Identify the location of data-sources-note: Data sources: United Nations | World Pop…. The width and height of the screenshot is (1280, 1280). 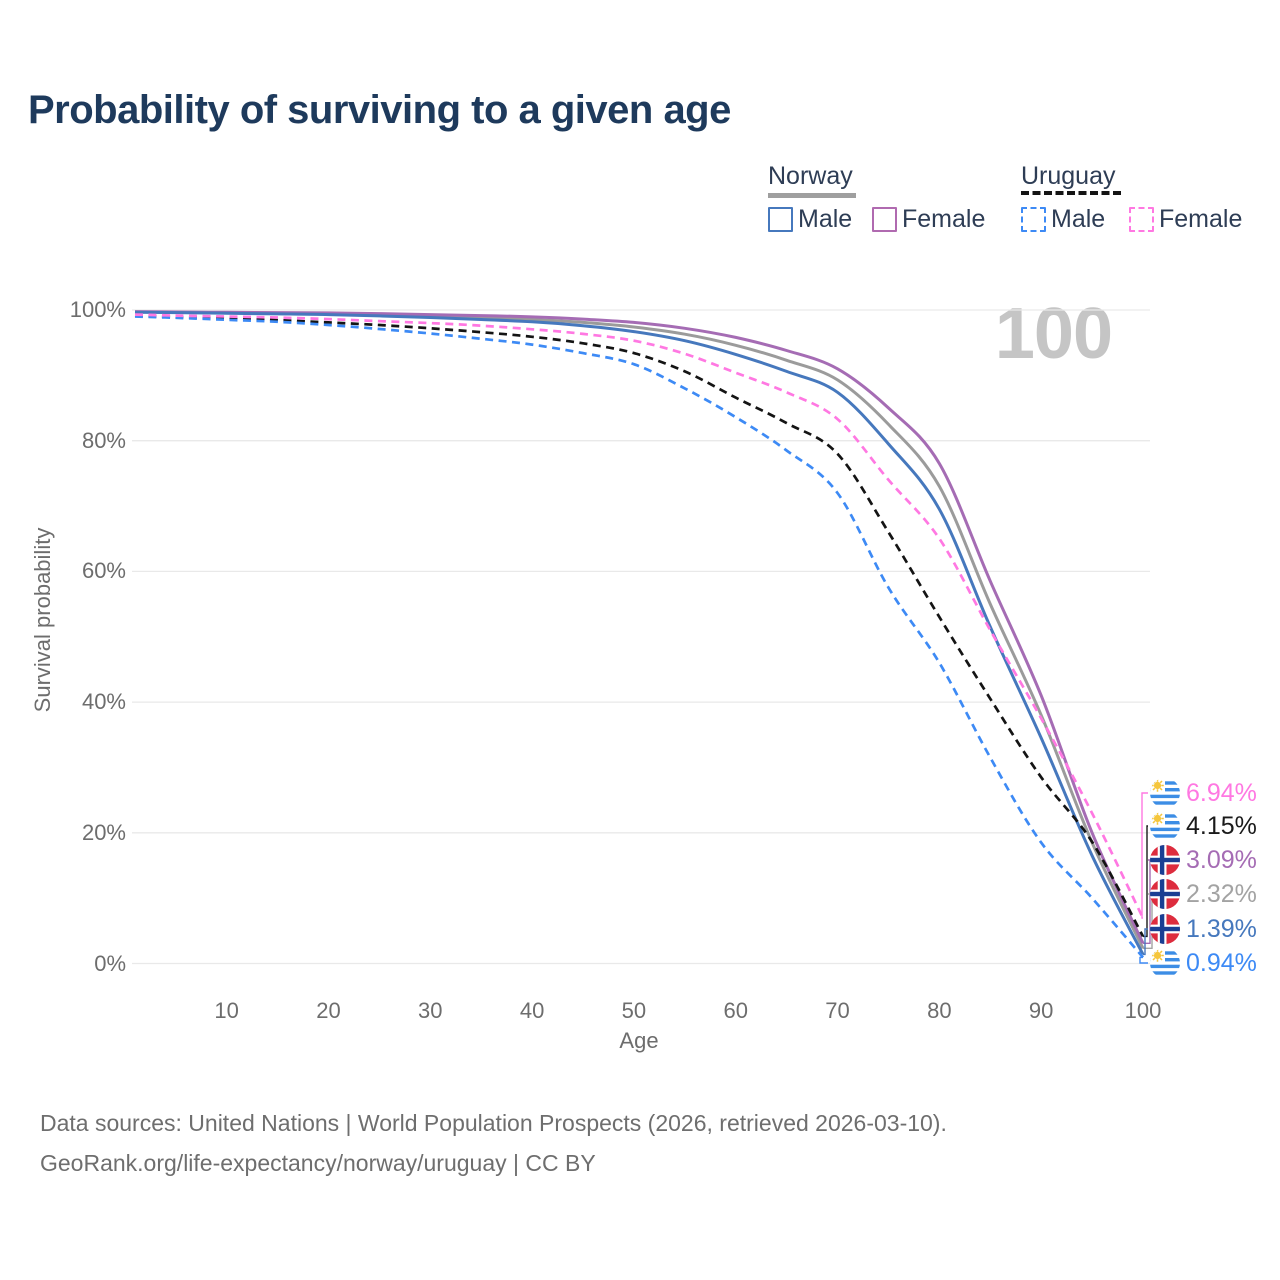
(493, 1123).